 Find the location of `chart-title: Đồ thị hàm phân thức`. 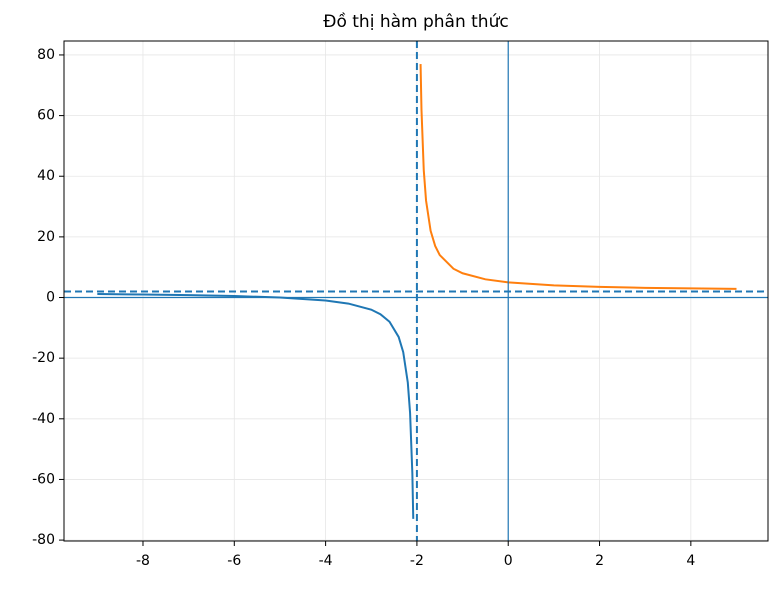

chart-title: Đồ thị hàm phân thức is located at coordinates (415, 21).